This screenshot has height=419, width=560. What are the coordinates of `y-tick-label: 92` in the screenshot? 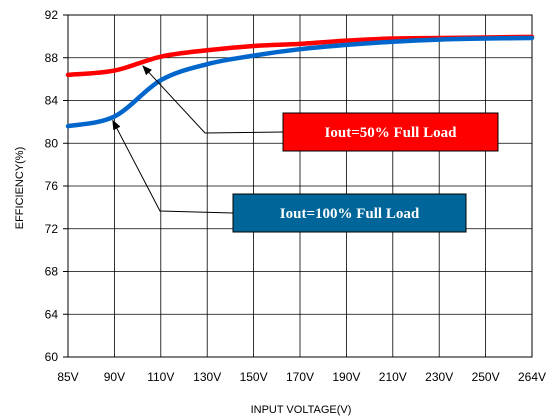 It's located at (52, 15).